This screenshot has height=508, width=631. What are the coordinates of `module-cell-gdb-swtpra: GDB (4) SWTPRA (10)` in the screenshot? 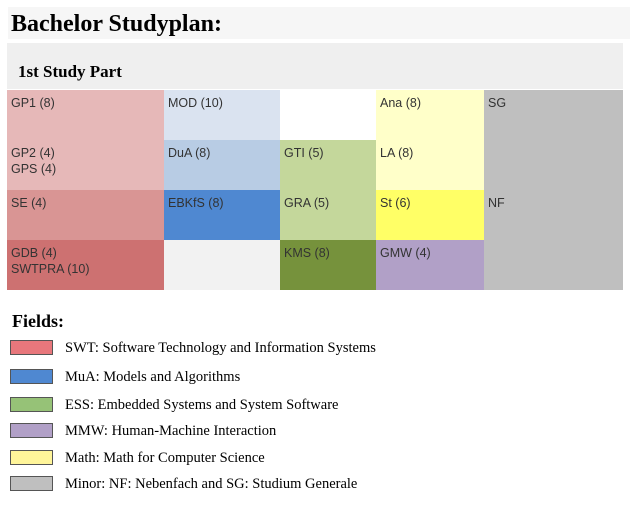 It's located at (85, 265).